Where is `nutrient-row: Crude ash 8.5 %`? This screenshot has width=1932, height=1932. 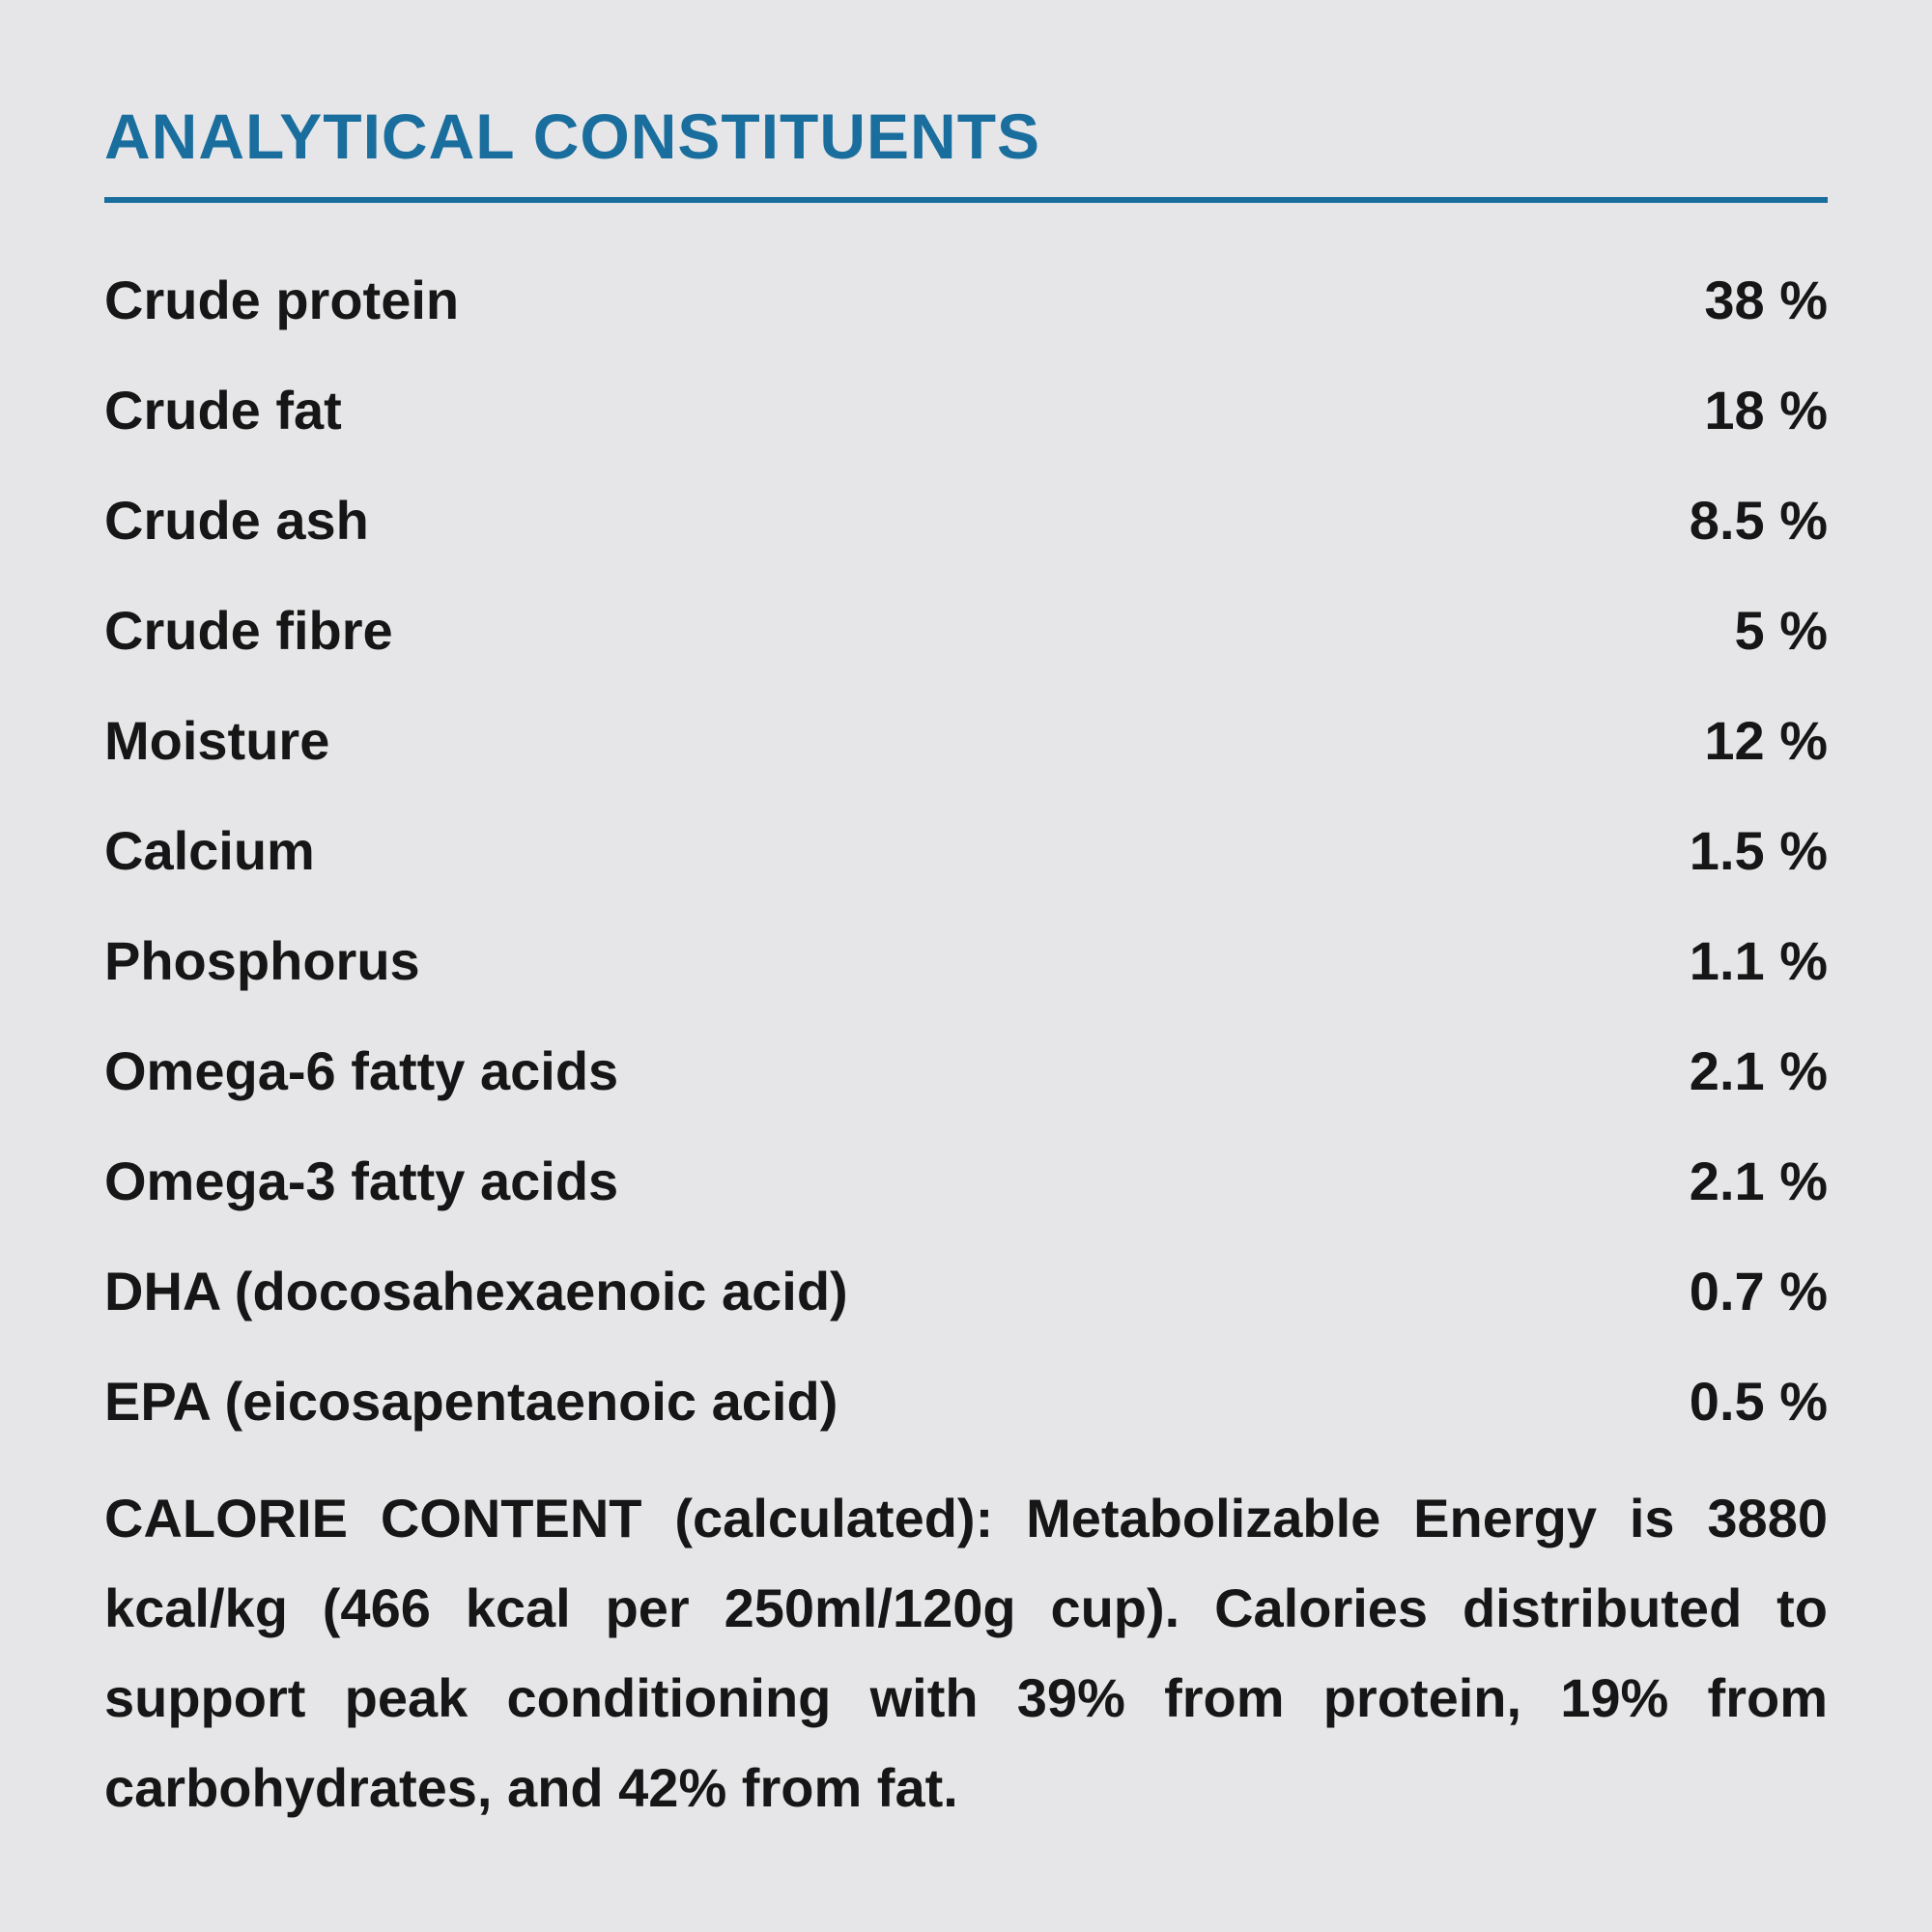 nutrient-row: Crude ash 8.5 % is located at coordinates (966, 521).